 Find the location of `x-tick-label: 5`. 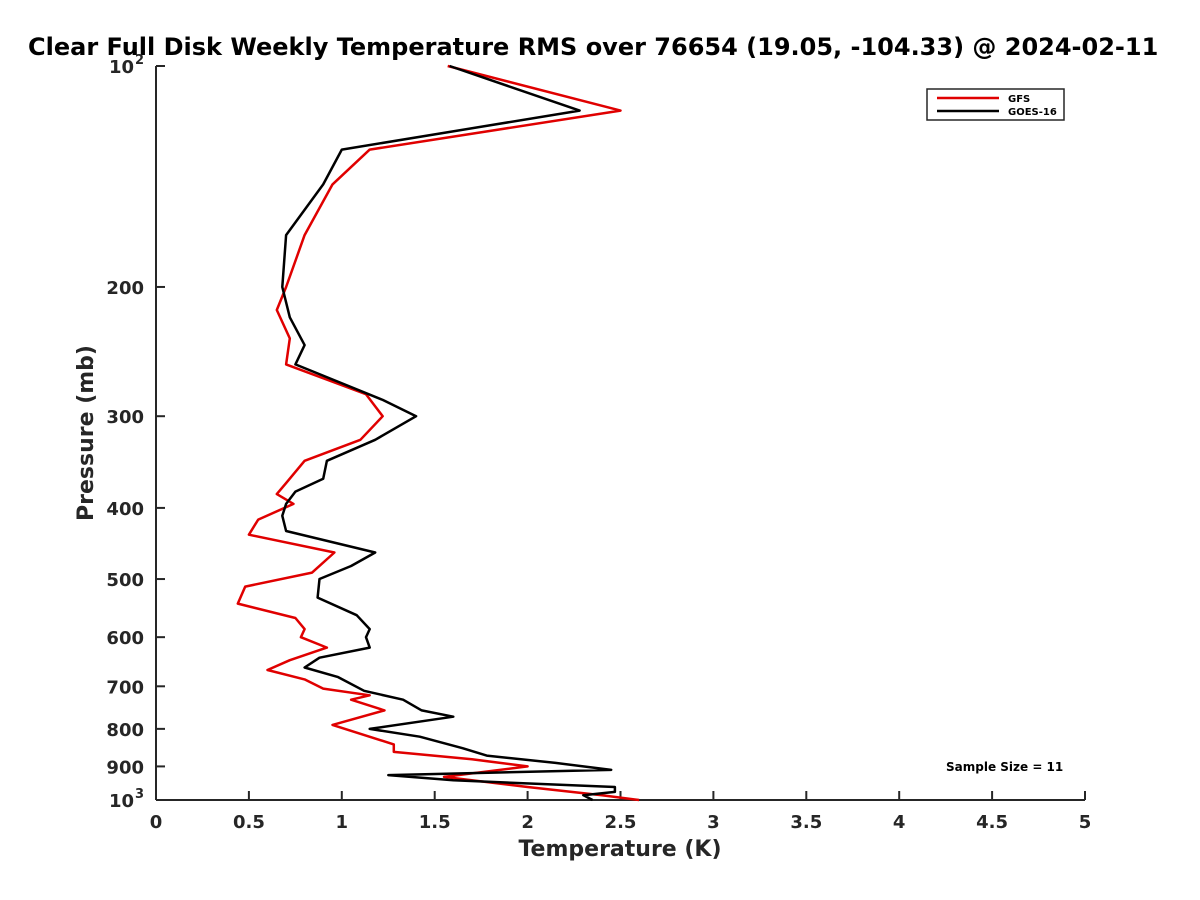

x-tick-label: 5 is located at coordinates (1085, 822).